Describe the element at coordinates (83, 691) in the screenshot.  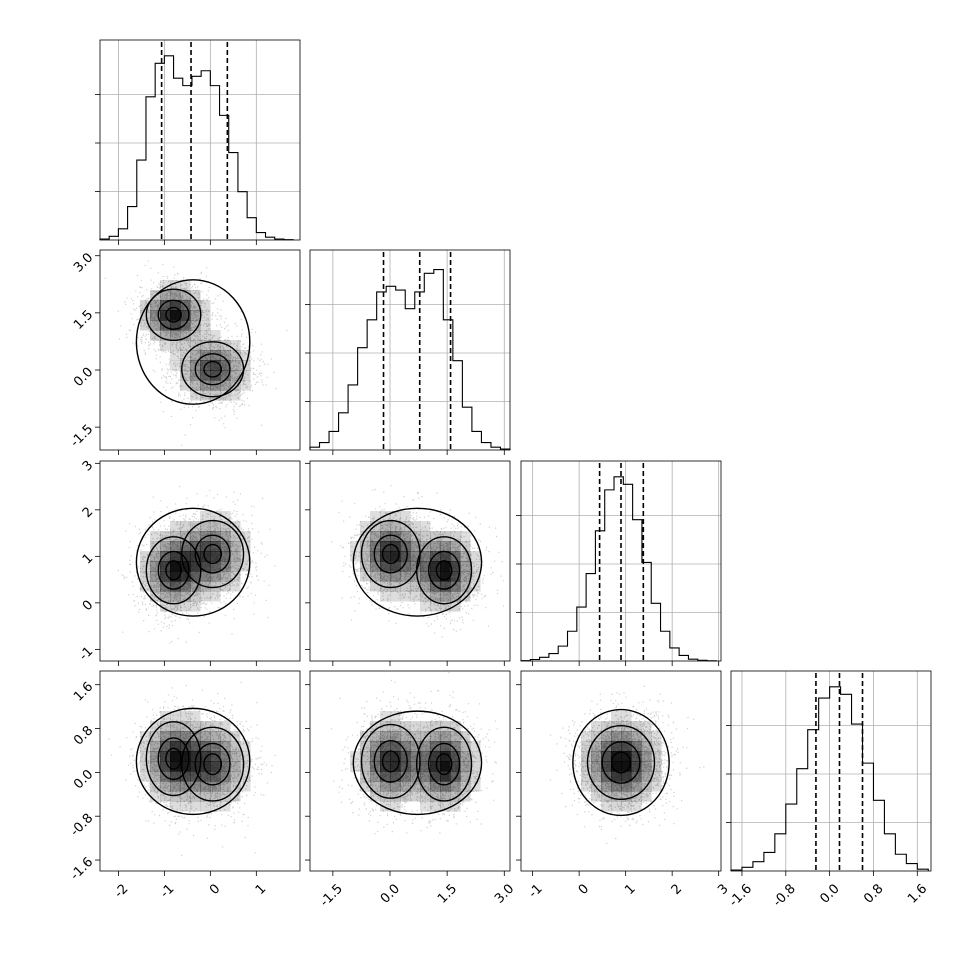
I see `y-tick-label: 1.6` at that location.